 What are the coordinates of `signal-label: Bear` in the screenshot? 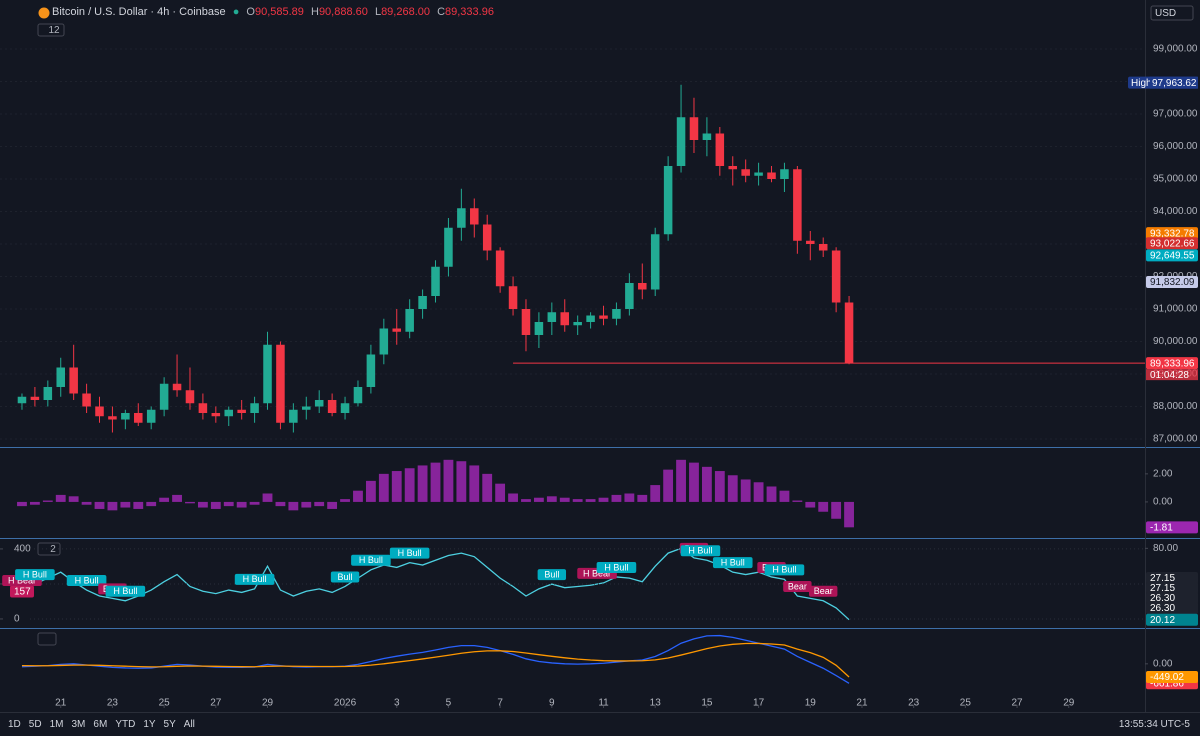 It's located at (823, 591).